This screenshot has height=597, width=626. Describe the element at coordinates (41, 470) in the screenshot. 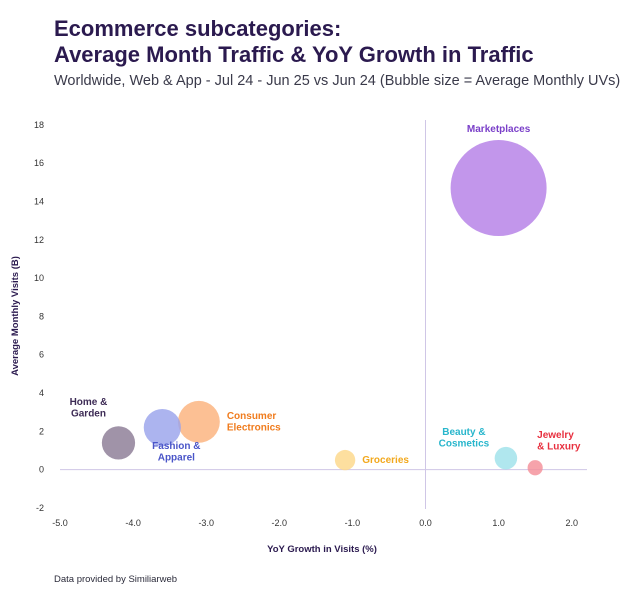

I see `y-tick-label: 0` at that location.